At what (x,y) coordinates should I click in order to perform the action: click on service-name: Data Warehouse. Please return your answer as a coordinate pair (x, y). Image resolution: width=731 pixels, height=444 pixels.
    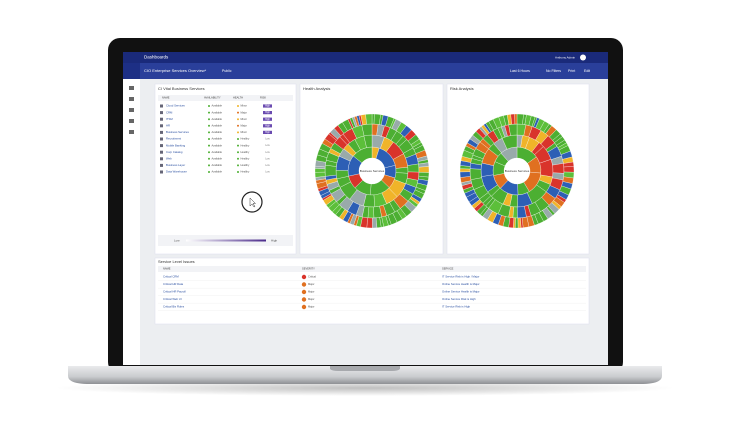
    Looking at the image, I should click on (176, 172).